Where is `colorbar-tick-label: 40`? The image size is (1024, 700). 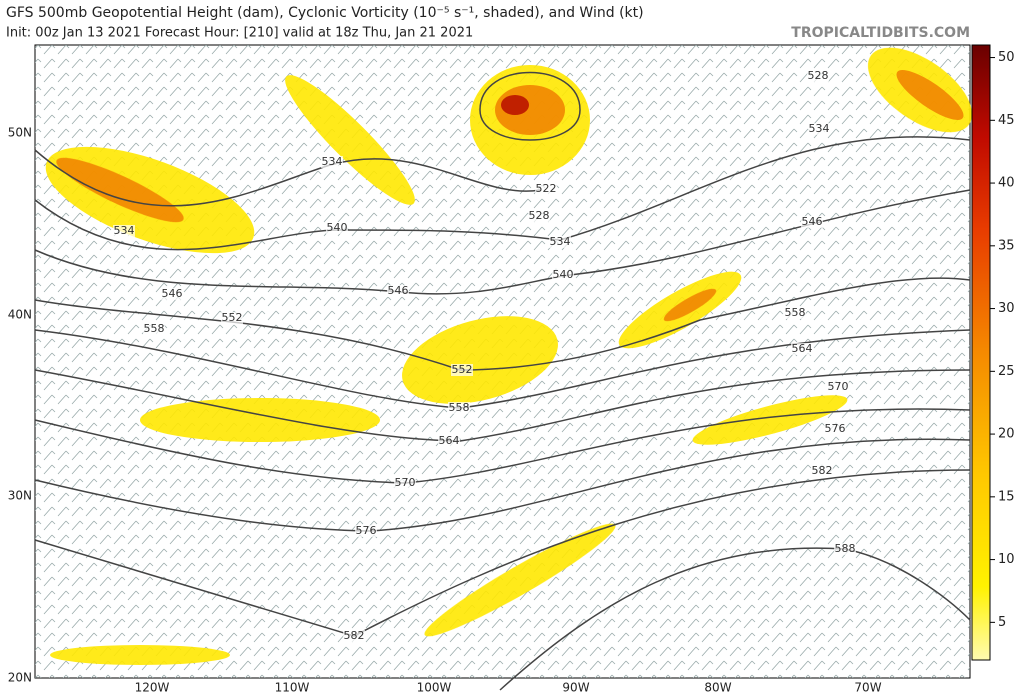
colorbar-tick-label: 40 is located at coordinates (1006, 183).